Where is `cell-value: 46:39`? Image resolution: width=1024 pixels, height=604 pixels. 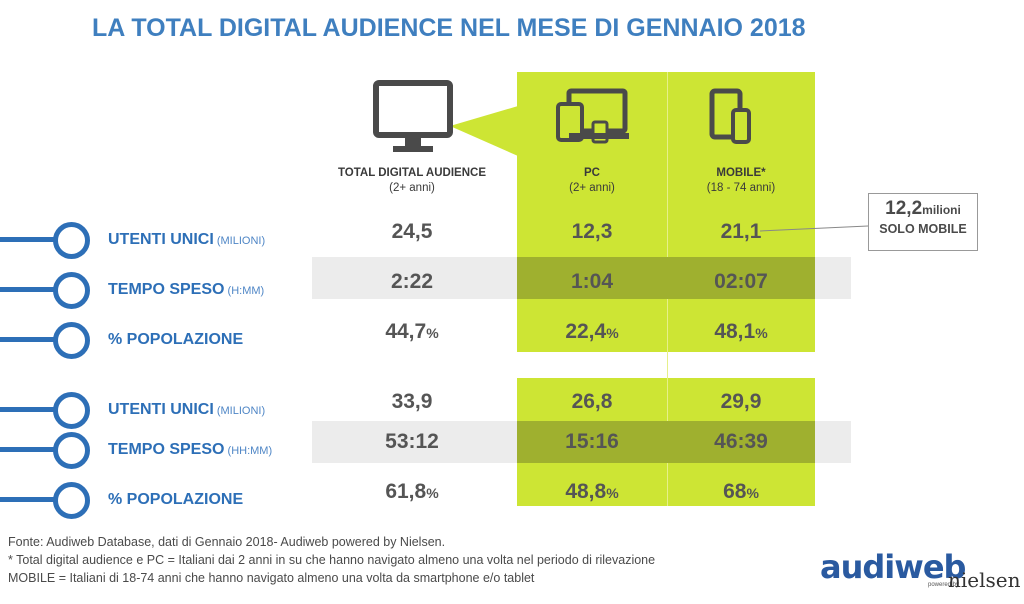
cell-value: 46:39 is located at coordinates (741, 441).